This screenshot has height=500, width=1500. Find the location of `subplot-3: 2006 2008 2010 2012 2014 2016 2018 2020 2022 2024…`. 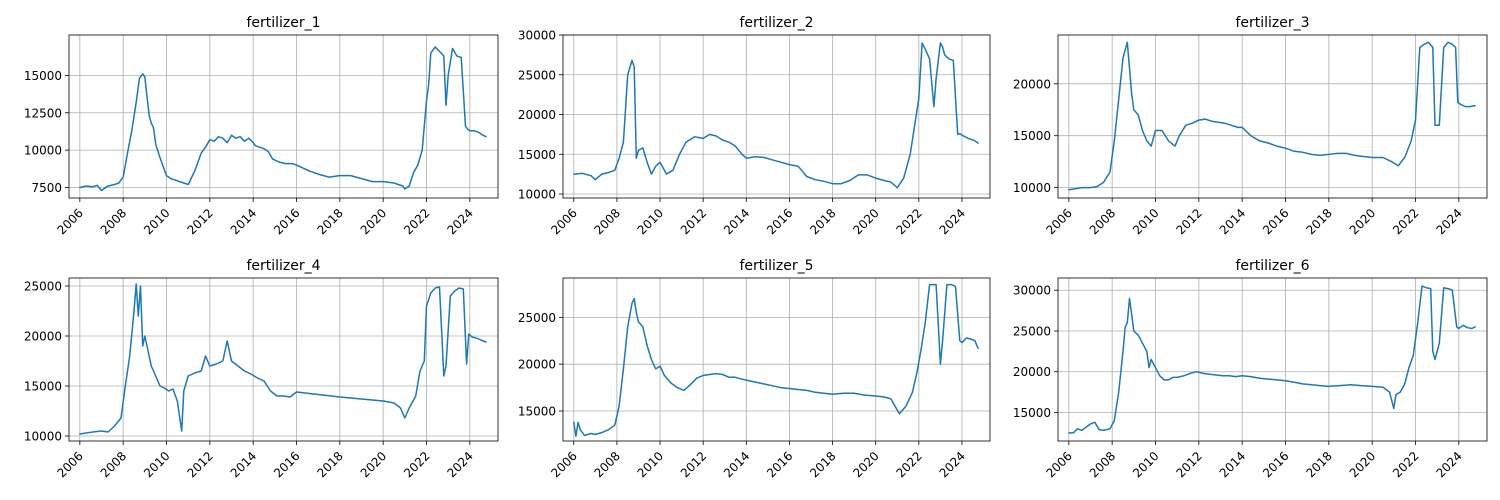

subplot-3: 2006 2008 2010 2012 2014 2016 2018 2020 2022 2024… is located at coordinates (1250, 126).